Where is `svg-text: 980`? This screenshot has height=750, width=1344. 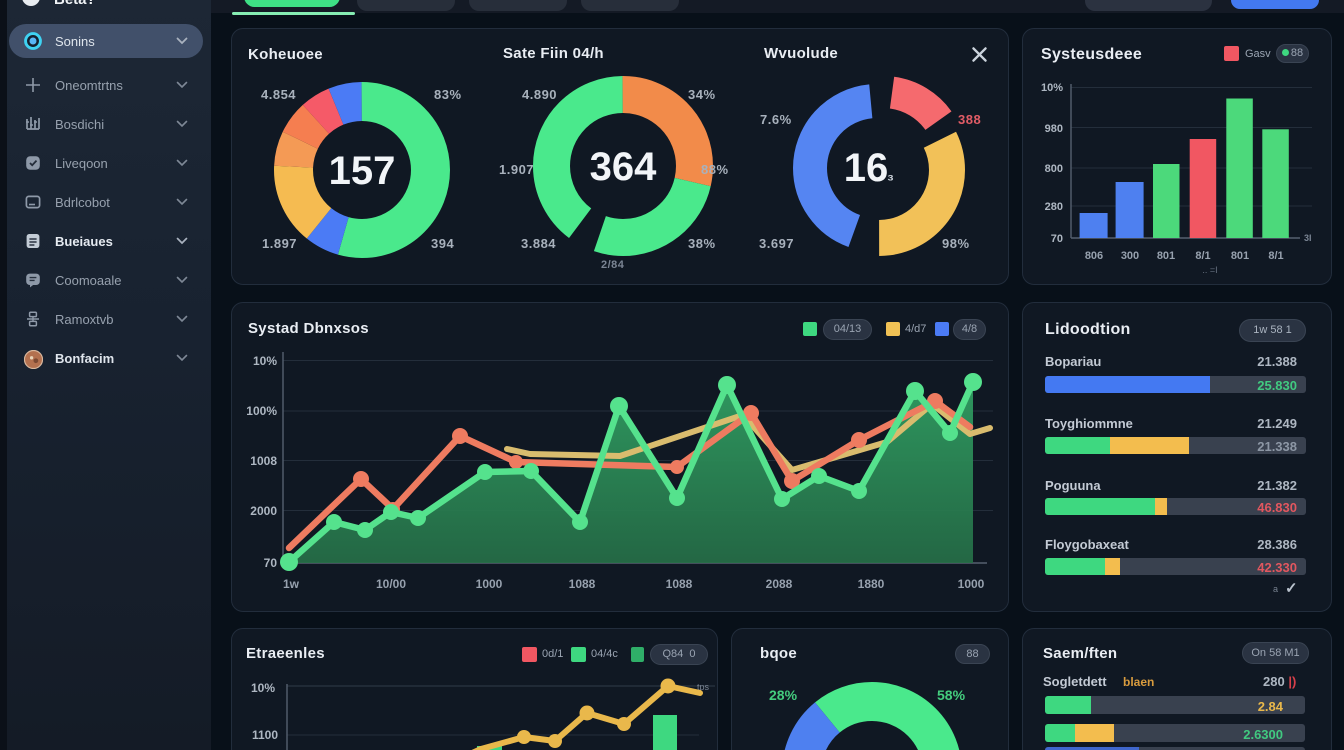 svg-text: 980 is located at coordinates (1054, 129).